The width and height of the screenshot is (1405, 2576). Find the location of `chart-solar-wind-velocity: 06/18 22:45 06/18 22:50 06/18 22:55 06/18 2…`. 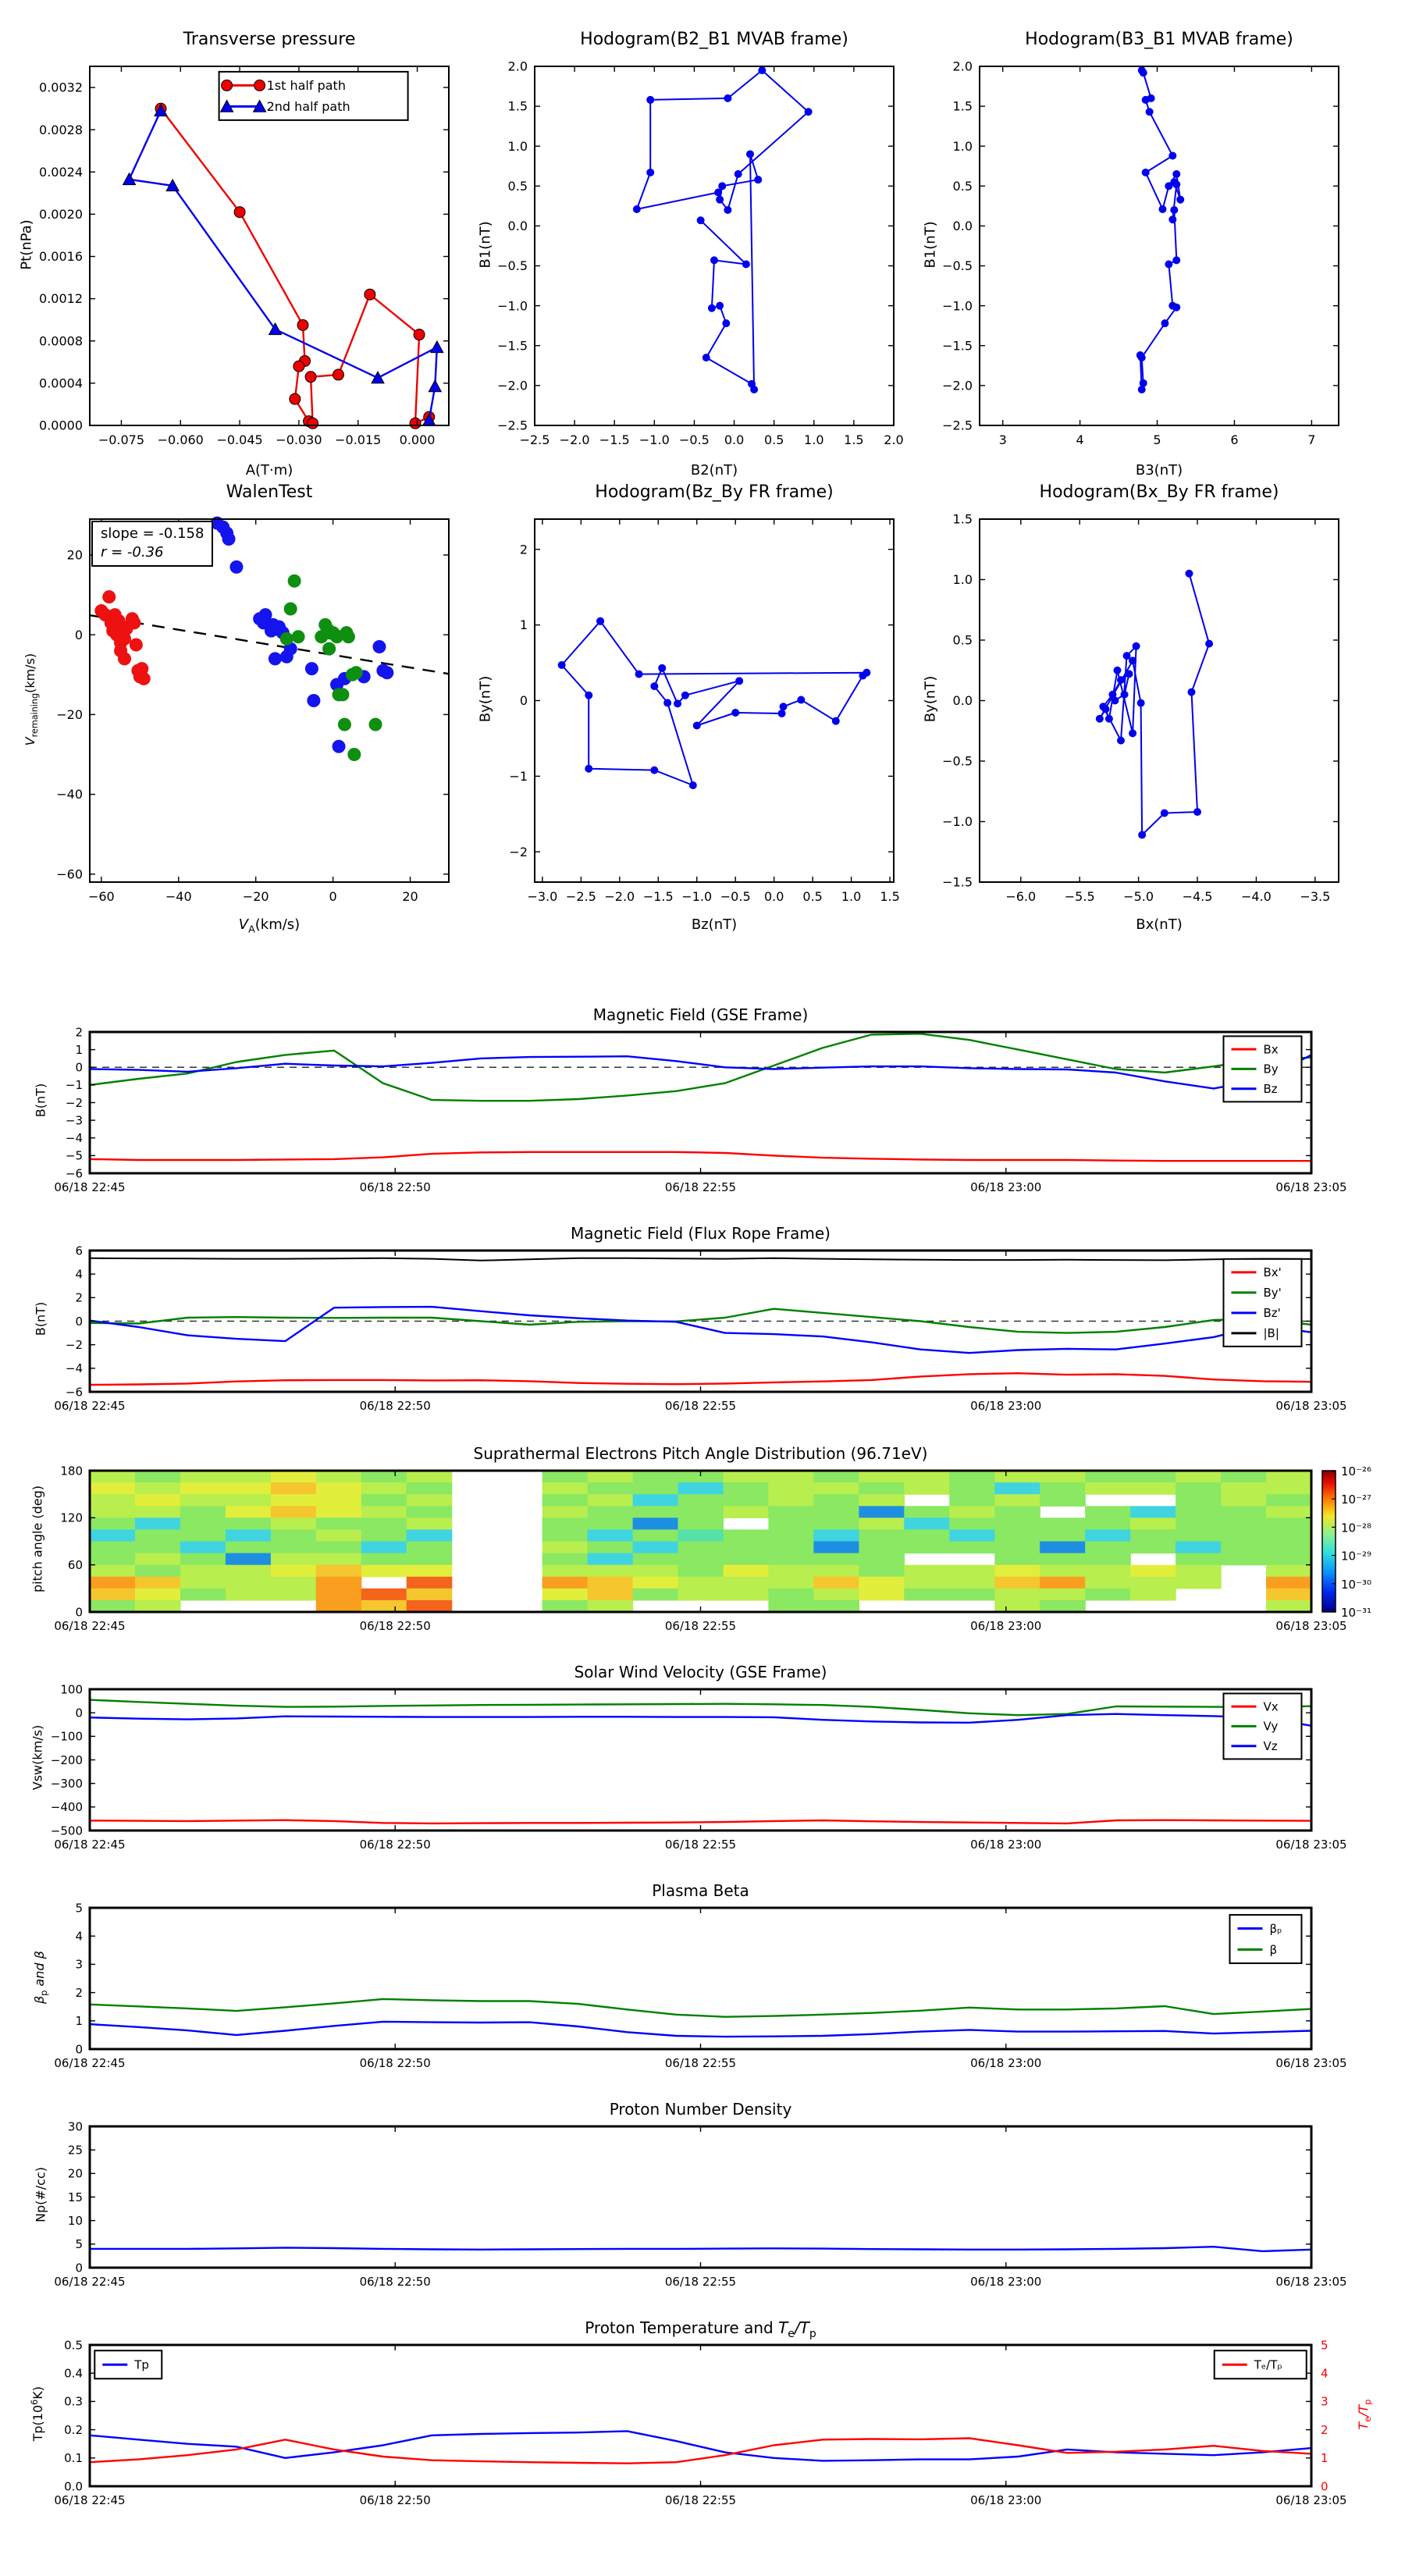

chart-solar-wind-velocity: 06/18 22:45 06/18 22:50 06/18 22:55 06/18 2… is located at coordinates (699, 1767).